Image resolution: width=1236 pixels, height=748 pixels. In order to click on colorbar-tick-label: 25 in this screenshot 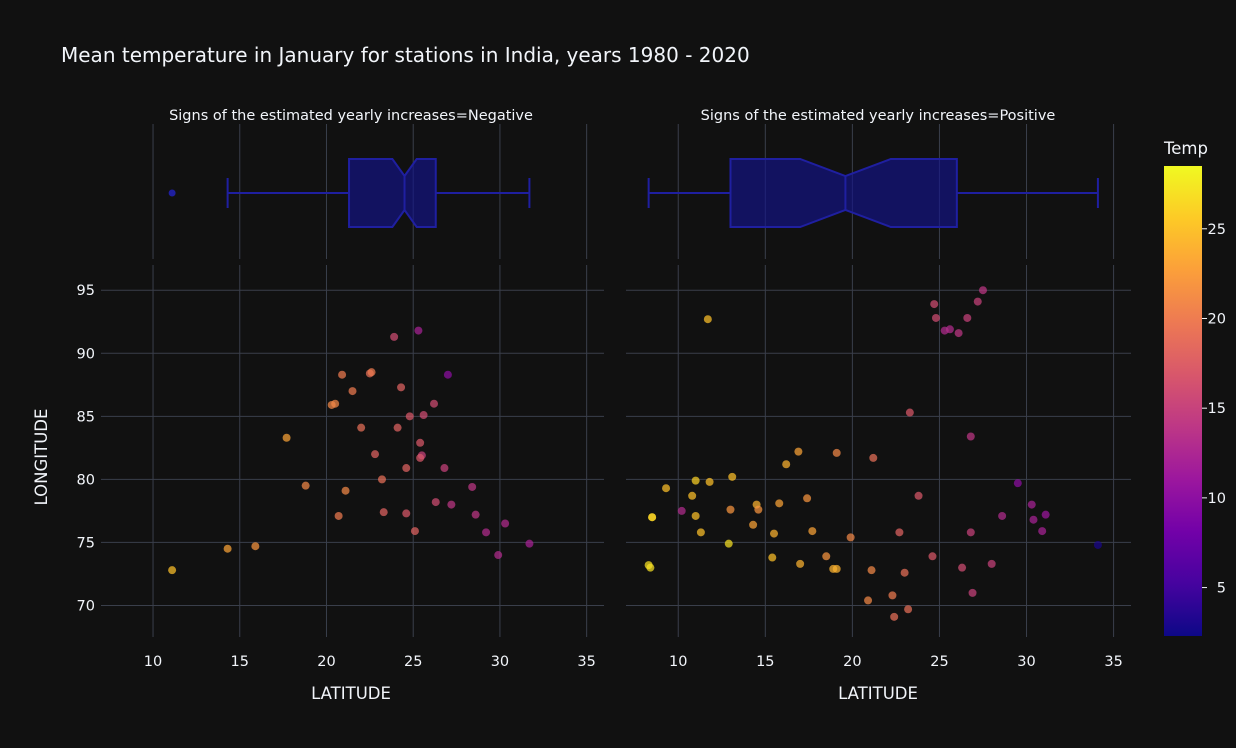, I will do `click(1217, 230)`.